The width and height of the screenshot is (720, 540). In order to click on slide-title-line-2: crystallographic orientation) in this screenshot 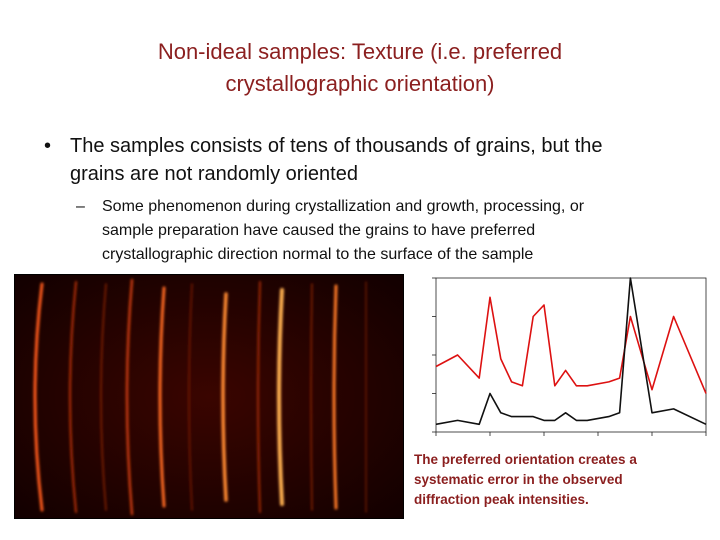, I will do `click(360, 83)`.